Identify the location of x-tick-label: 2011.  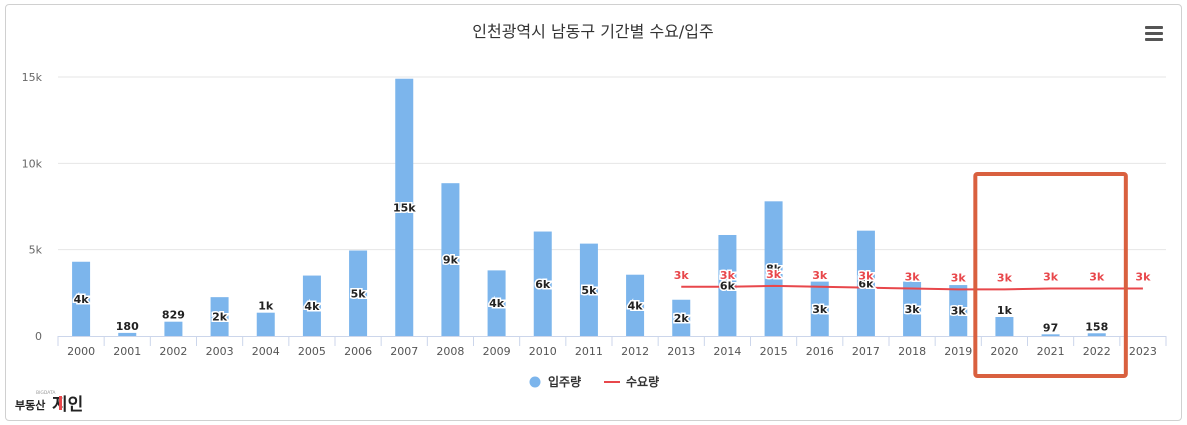
(589, 351).